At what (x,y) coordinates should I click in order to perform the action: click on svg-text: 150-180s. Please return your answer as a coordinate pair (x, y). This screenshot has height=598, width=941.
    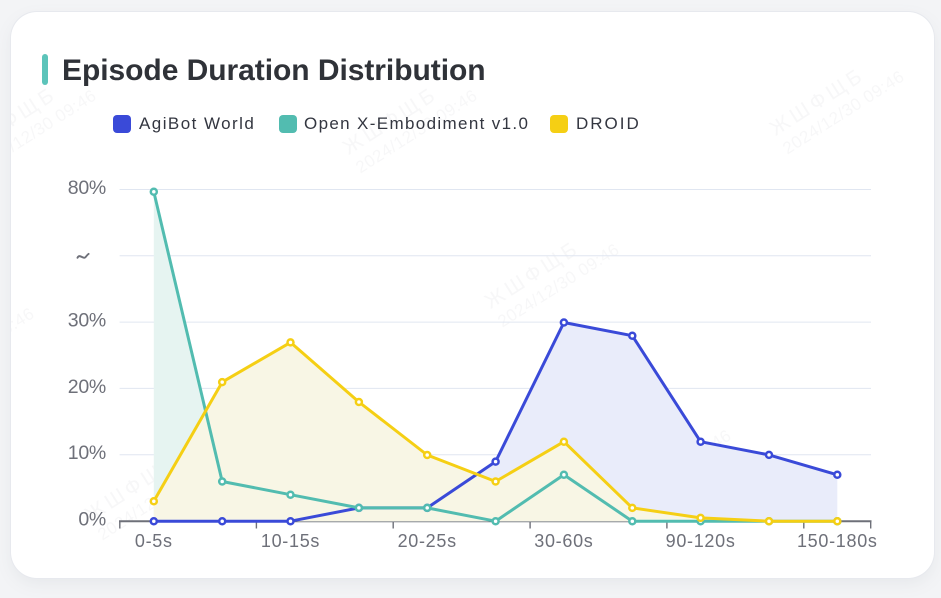
    Looking at the image, I should click on (837, 541).